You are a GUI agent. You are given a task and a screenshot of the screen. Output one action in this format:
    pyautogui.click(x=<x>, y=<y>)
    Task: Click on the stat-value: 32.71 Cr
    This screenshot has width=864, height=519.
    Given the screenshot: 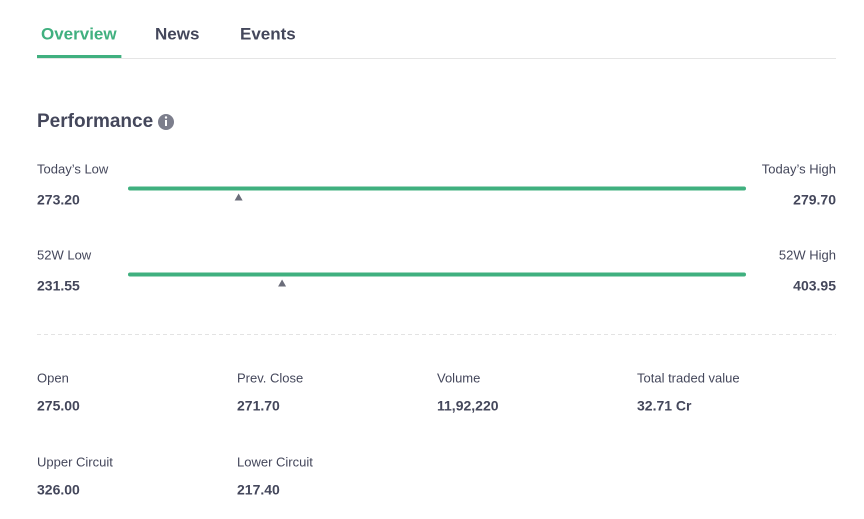 What is the action you would take?
    pyautogui.click(x=664, y=406)
    